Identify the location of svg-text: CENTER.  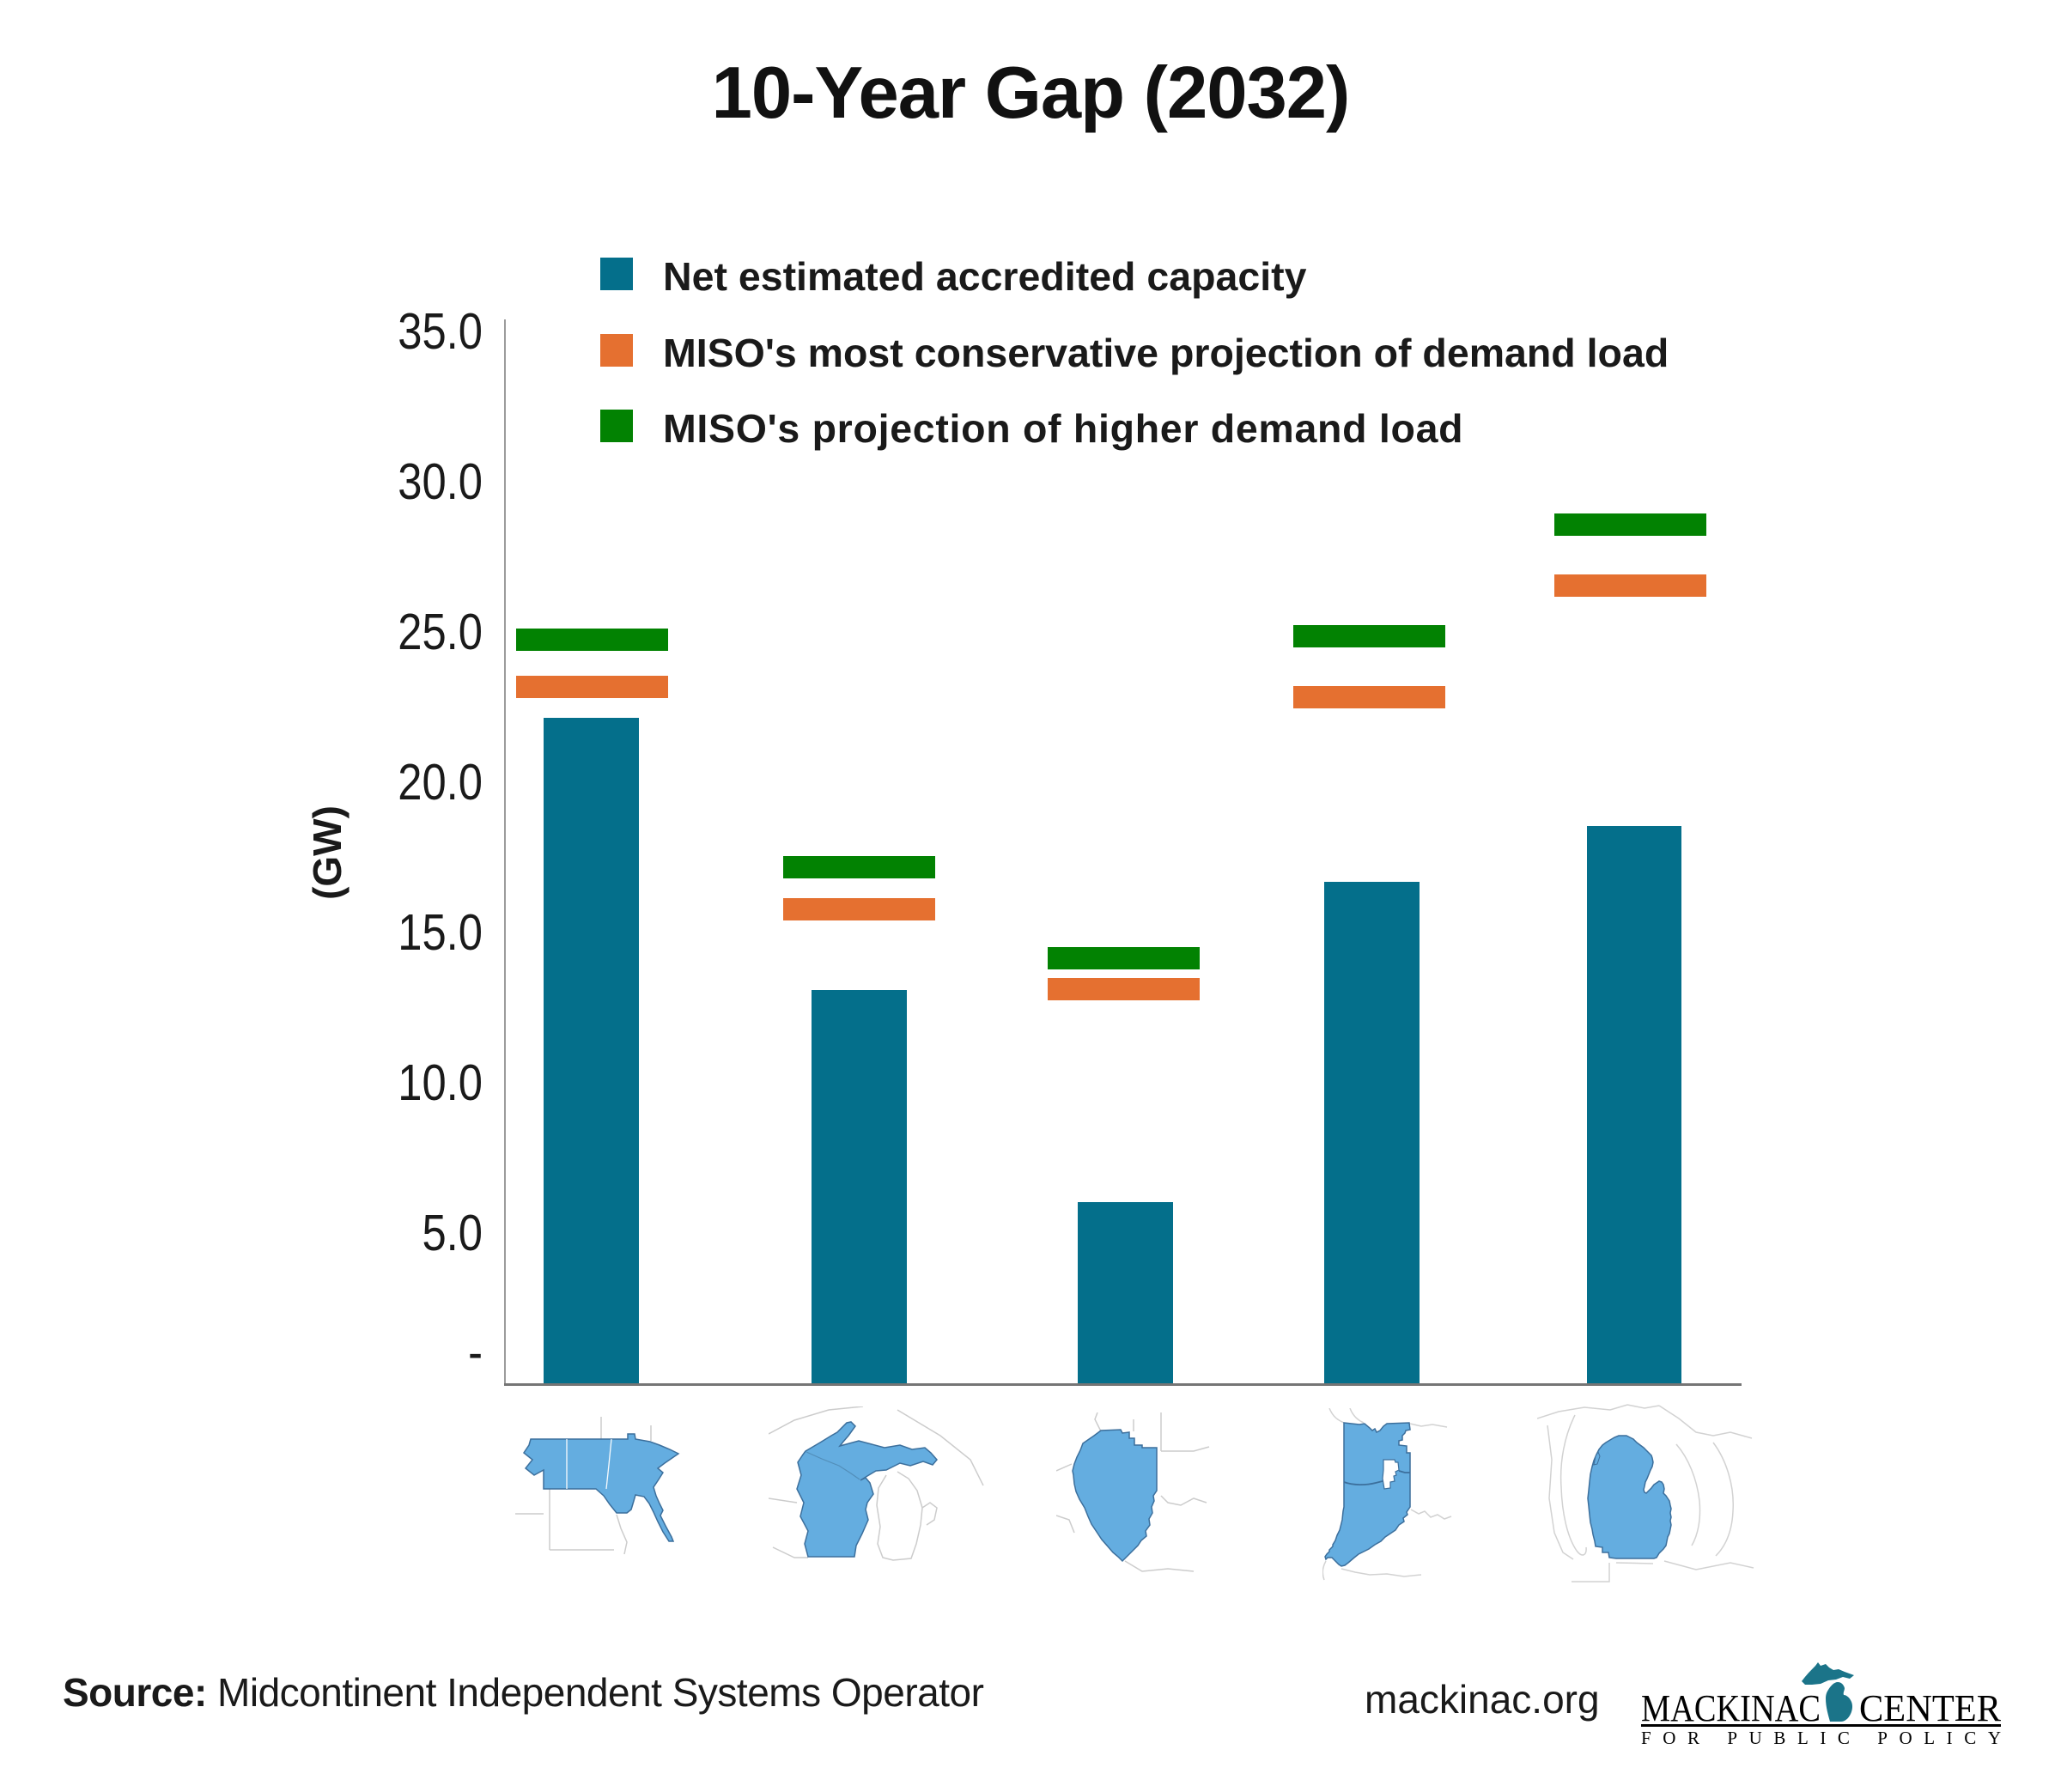
(1930, 1708).